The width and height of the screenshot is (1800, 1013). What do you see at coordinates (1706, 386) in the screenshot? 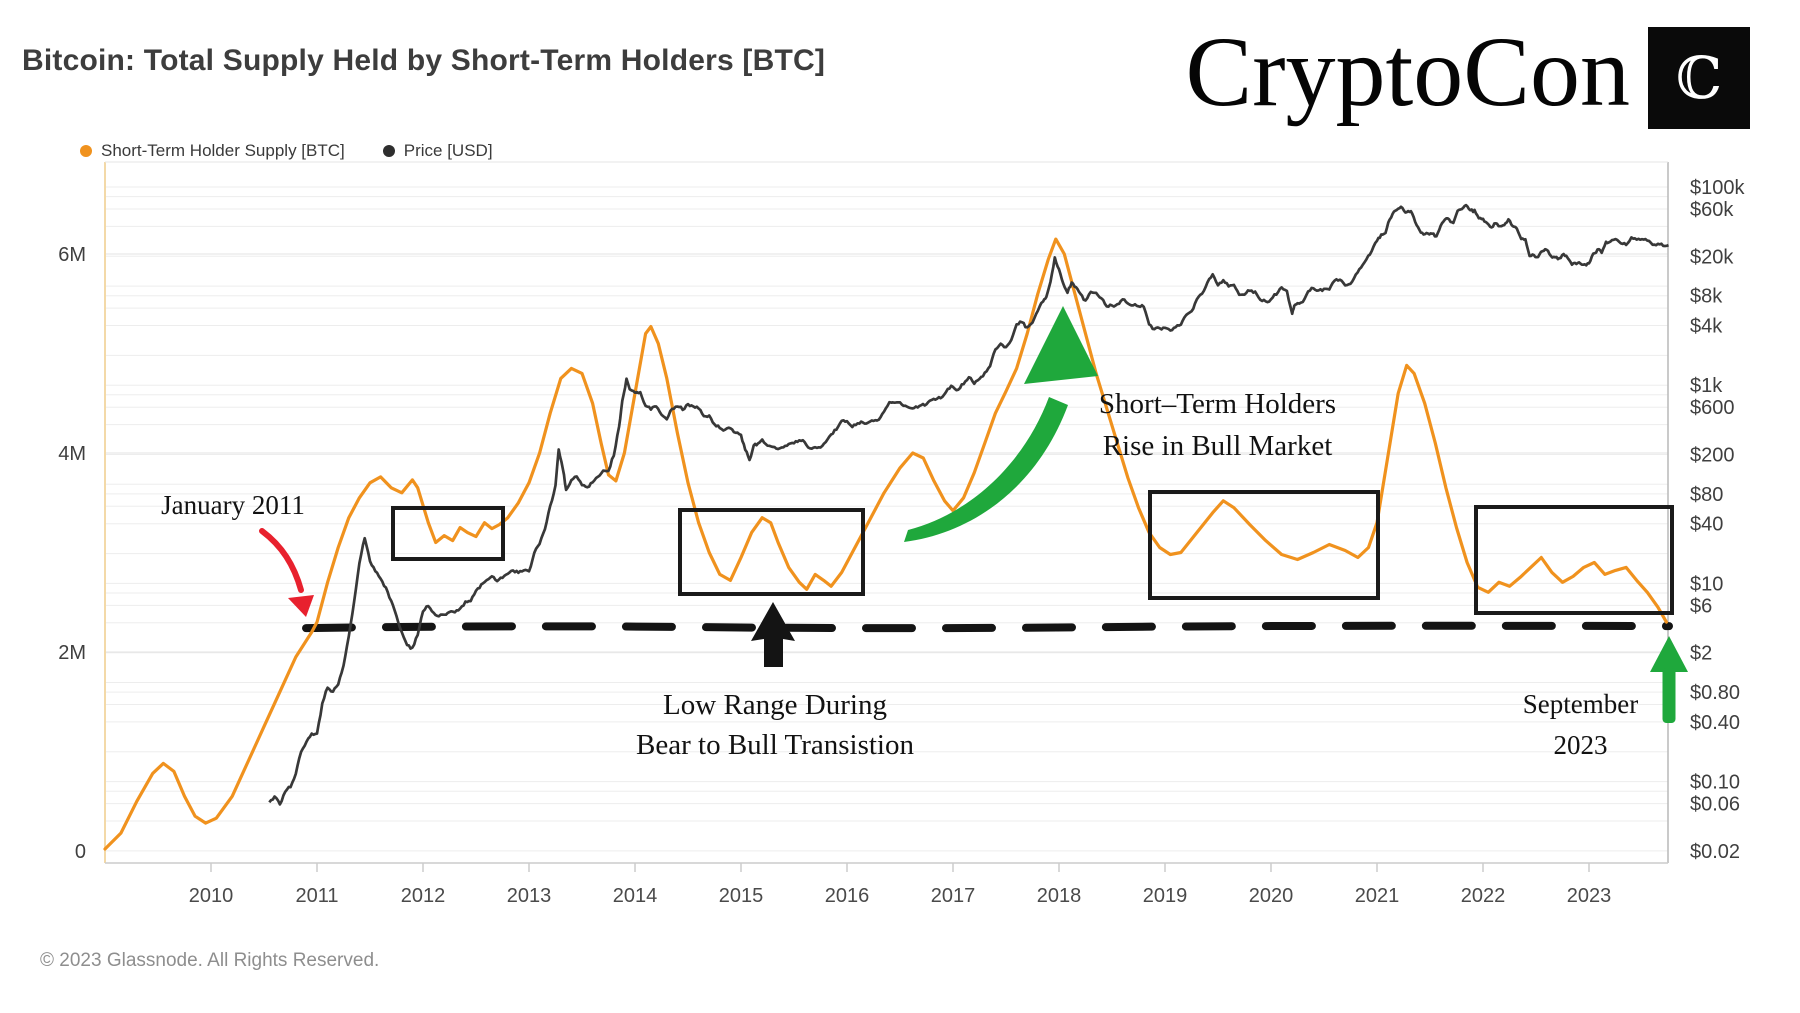
I see `right-axis-tick-label: $1k` at bounding box center [1706, 386].